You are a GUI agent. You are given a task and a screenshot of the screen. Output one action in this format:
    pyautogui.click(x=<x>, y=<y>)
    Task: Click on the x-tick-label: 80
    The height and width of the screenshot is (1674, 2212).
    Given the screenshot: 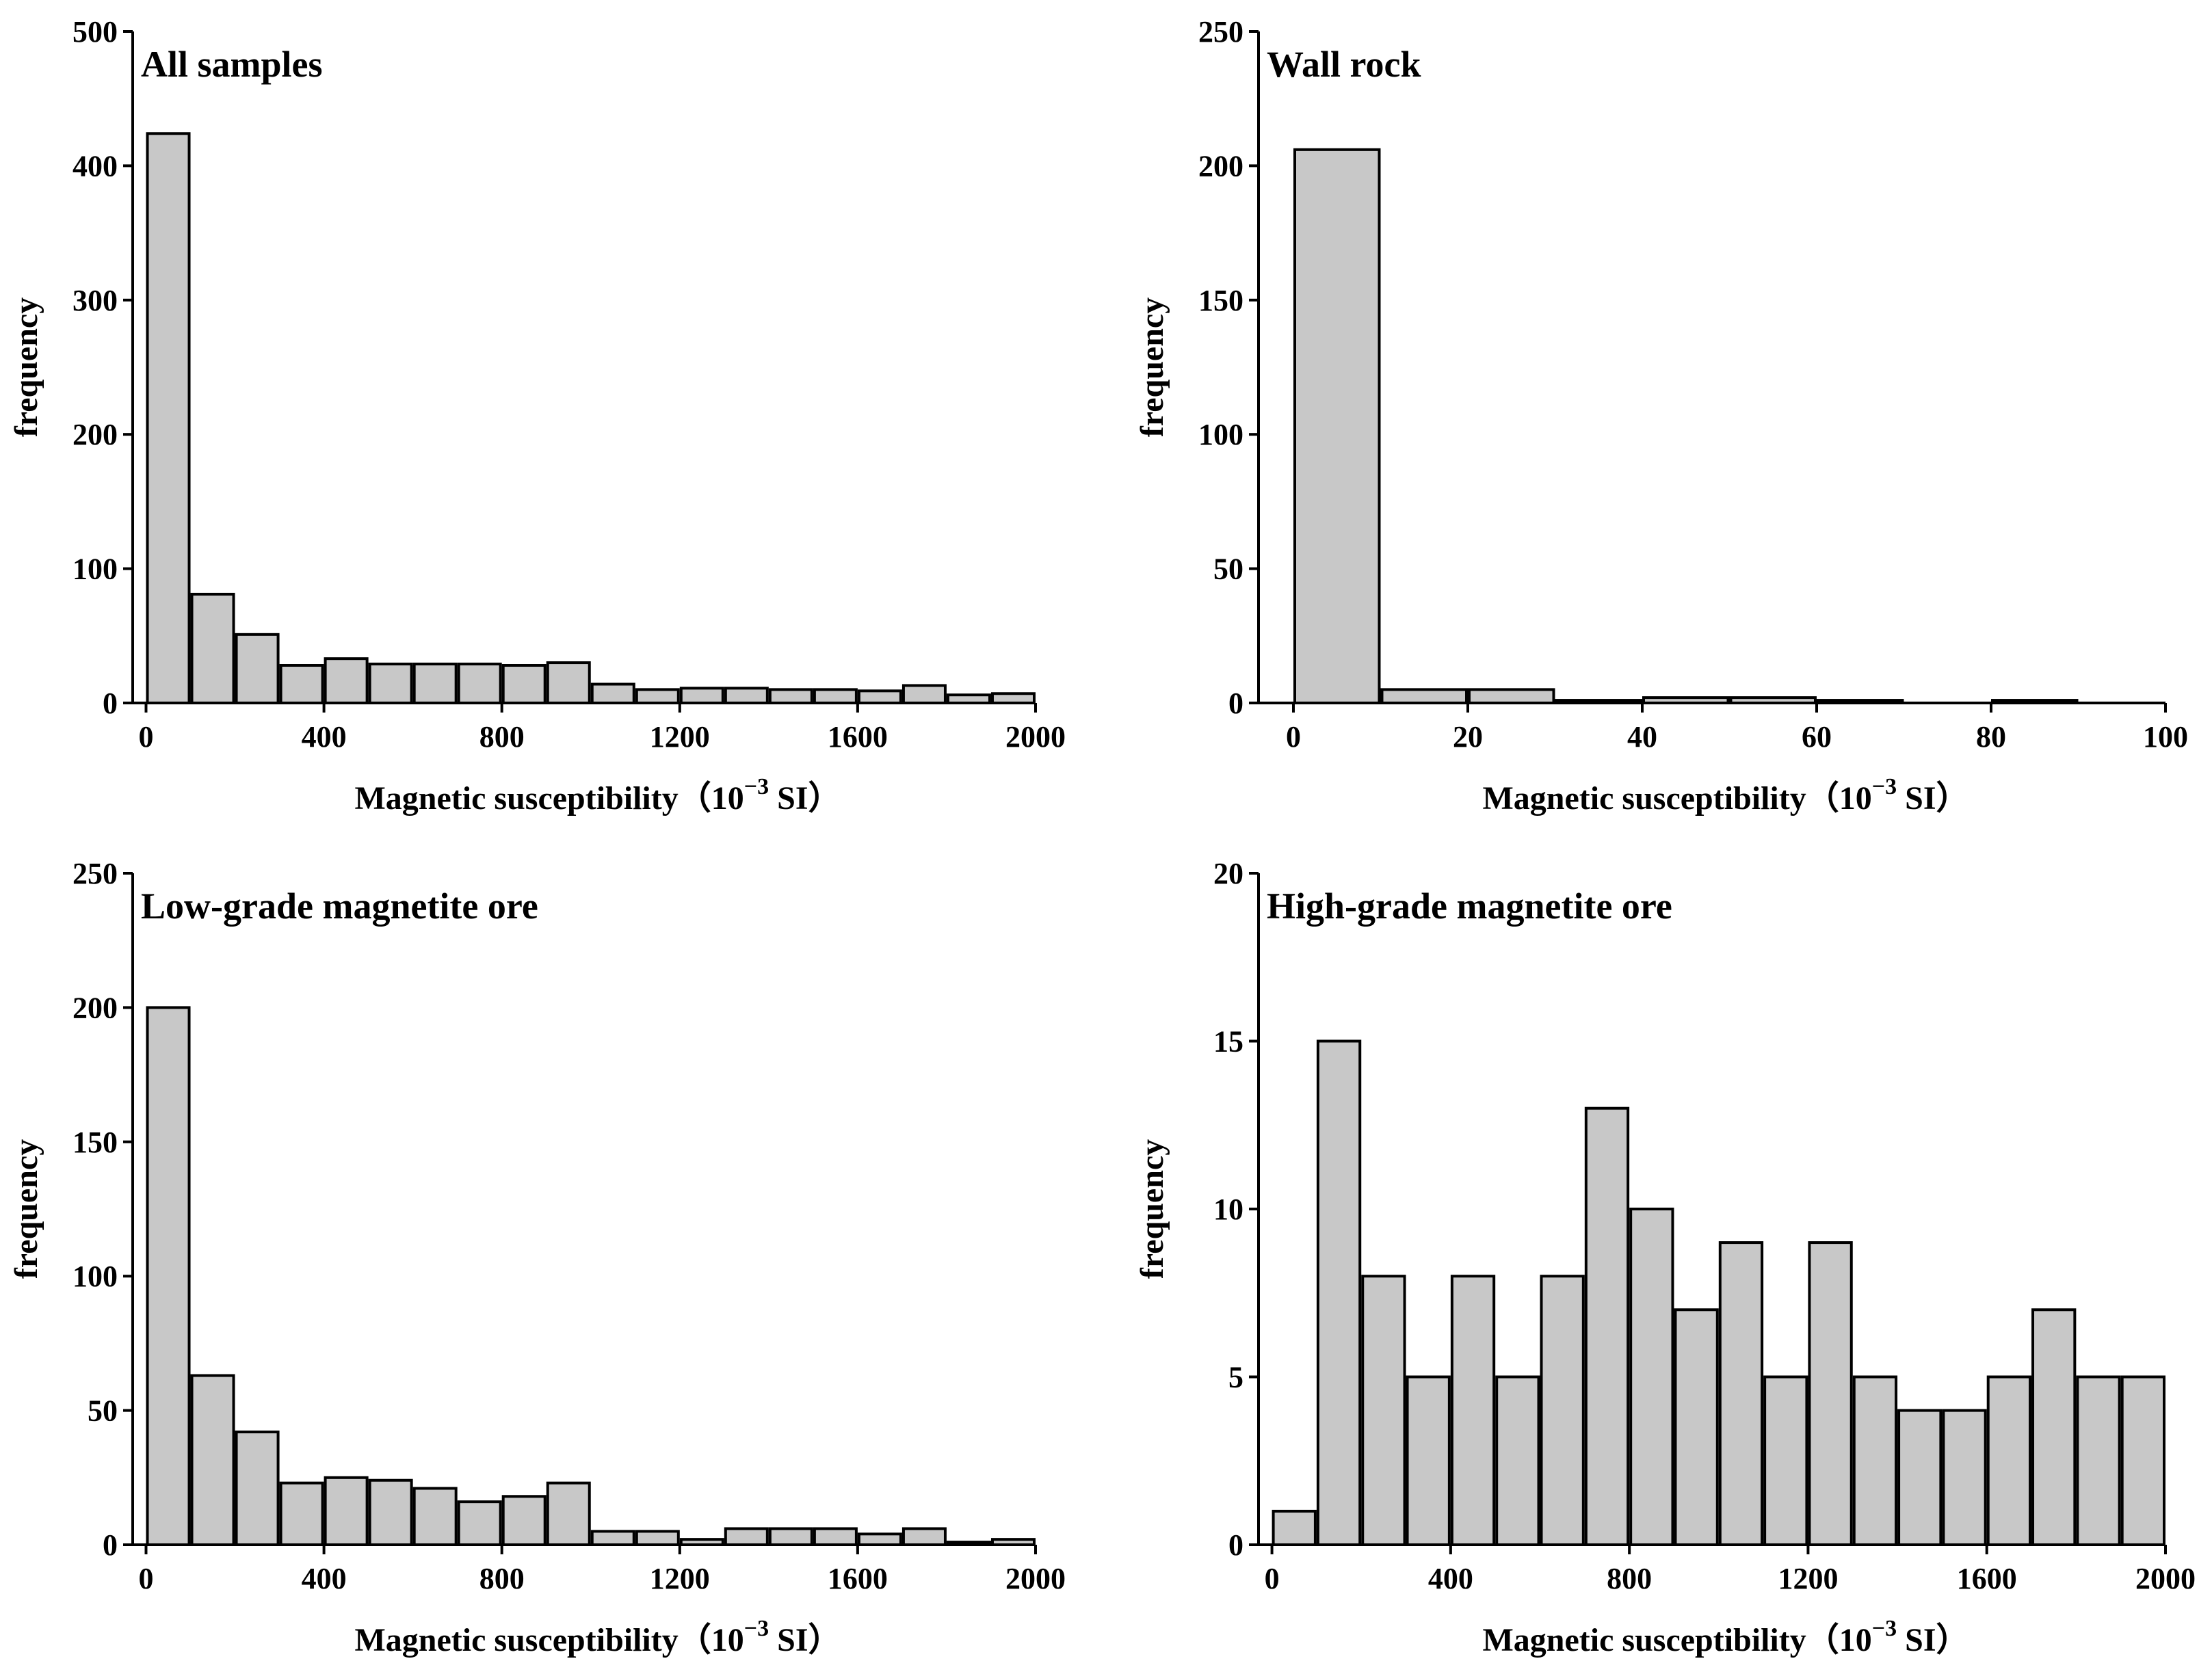 What is the action you would take?
    pyautogui.click(x=1991, y=737)
    